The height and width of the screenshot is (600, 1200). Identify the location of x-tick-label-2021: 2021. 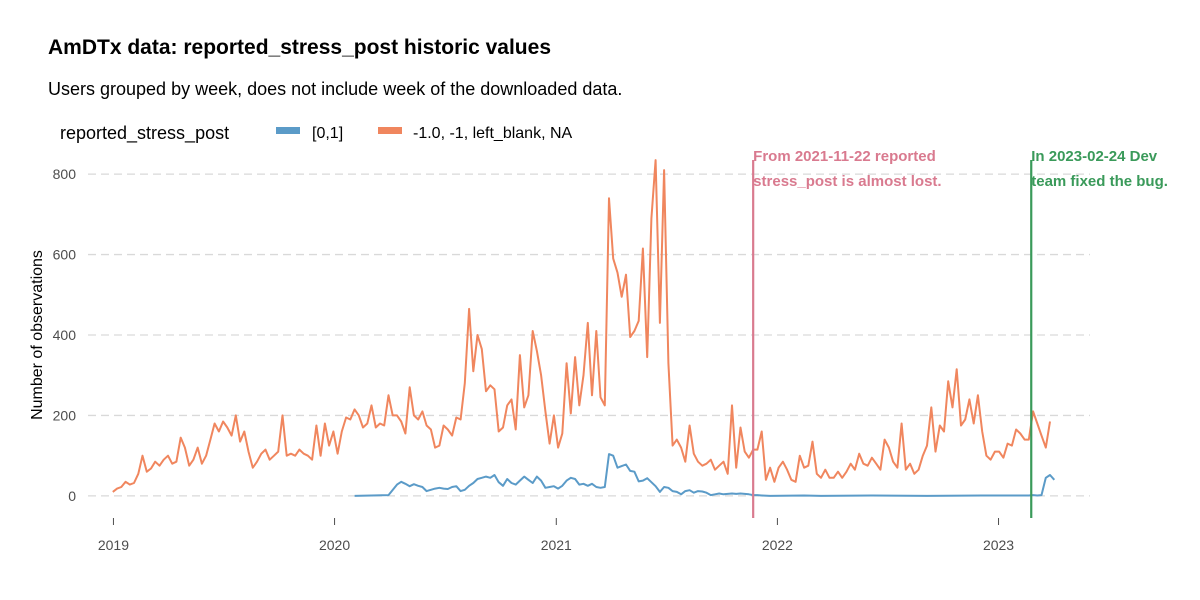
(556, 545).